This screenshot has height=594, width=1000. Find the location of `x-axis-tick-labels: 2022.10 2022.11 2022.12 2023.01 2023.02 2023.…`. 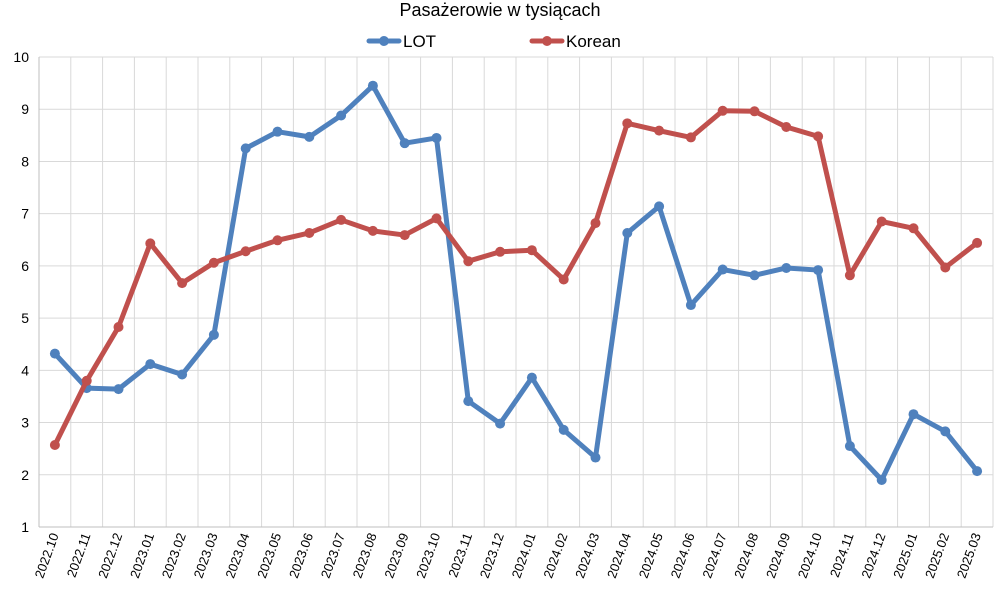

x-axis-tick-labels: 2022.10 2022.11 2022.12 2023.01 2023.02 2023.… is located at coordinates (508, 555).